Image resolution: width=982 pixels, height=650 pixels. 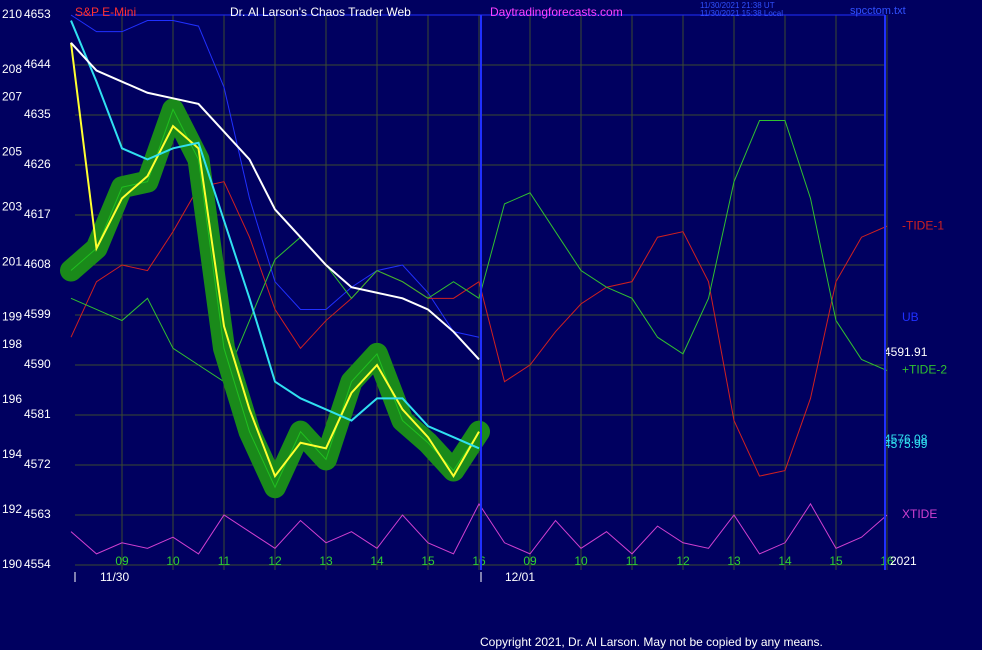 What do you see at coordinates (12, 14) in the screenshot?
I see `y2-tick-label: 210` at bounding box center [12, 14].